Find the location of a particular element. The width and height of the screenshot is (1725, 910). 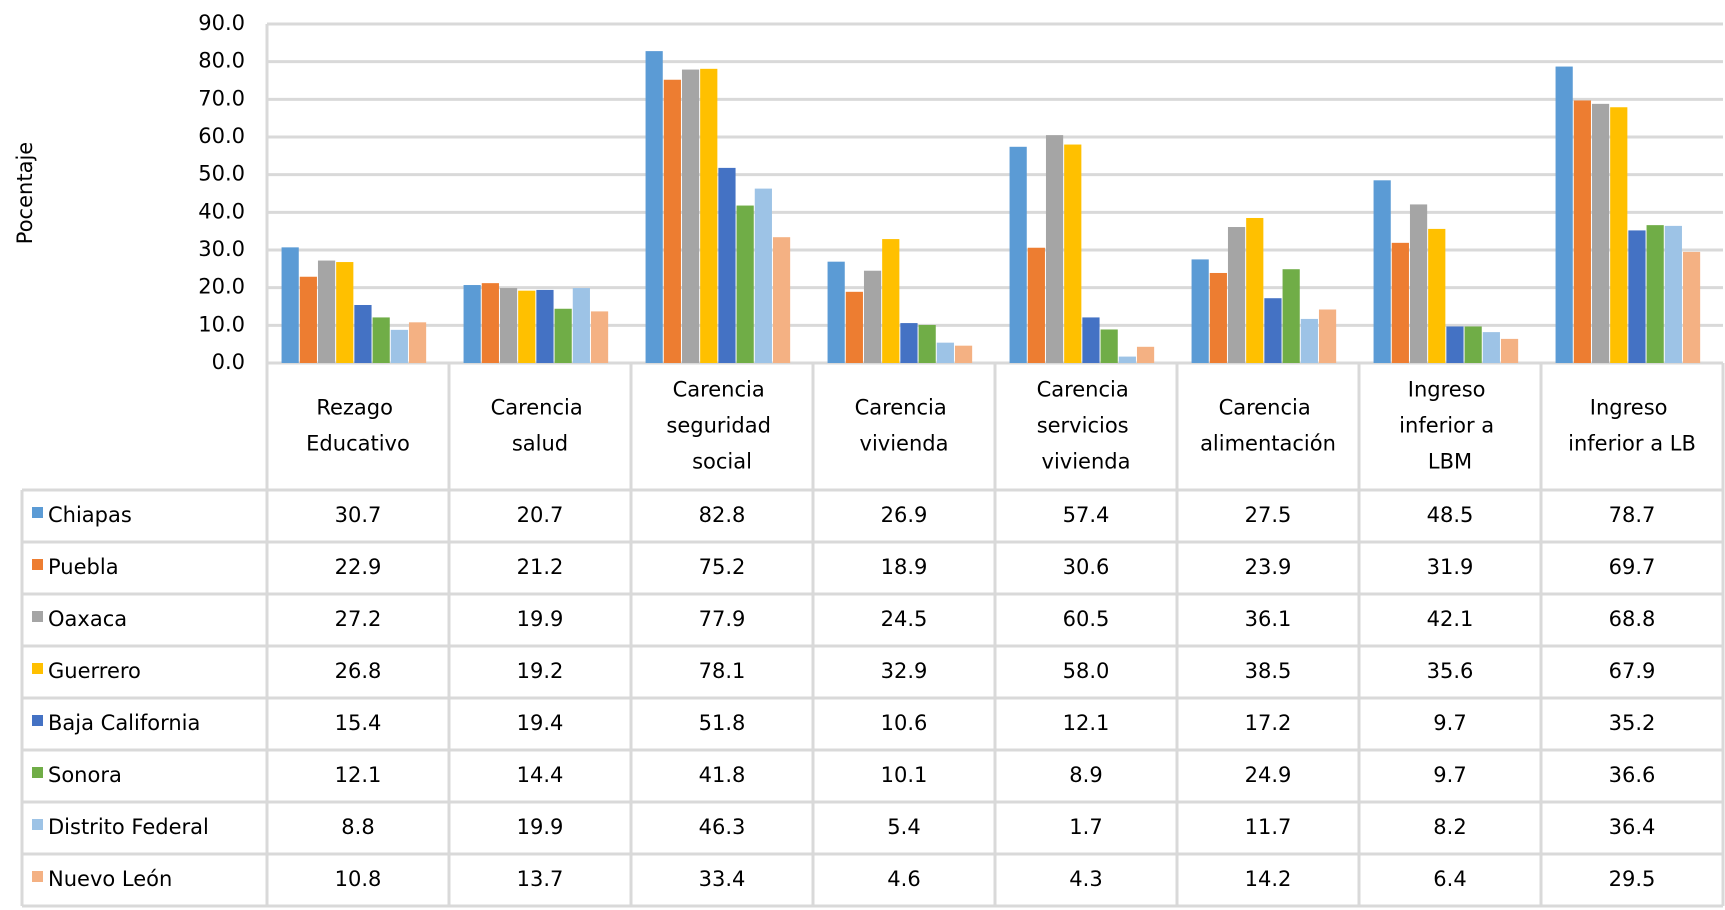

y-tick-label: 50.0 is located at coordinates (221, 174).